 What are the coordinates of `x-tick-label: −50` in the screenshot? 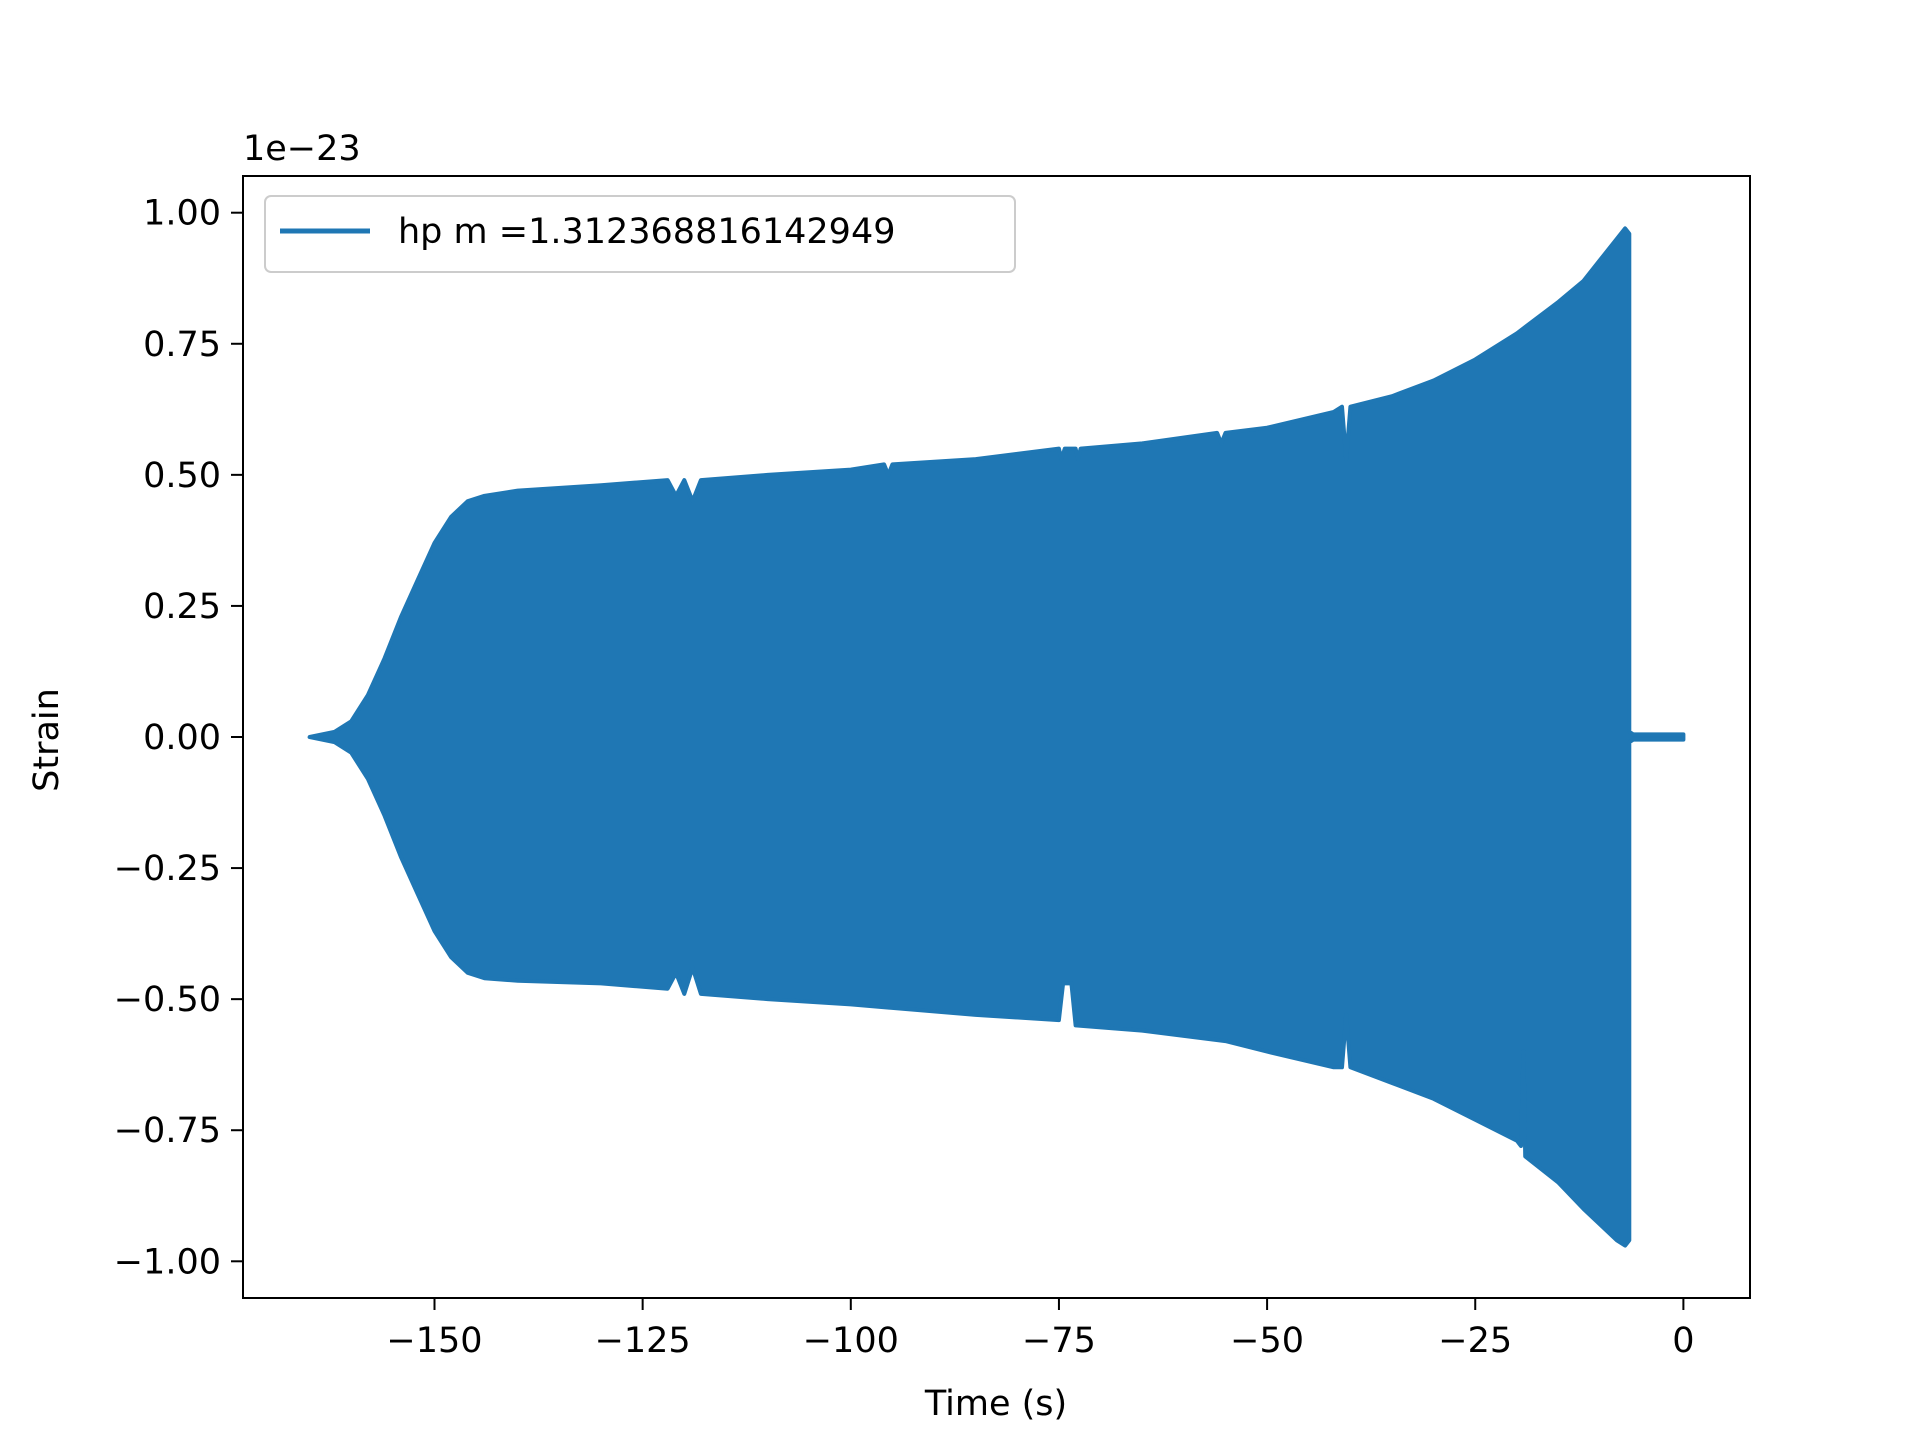 It's located at (1267, 1341).